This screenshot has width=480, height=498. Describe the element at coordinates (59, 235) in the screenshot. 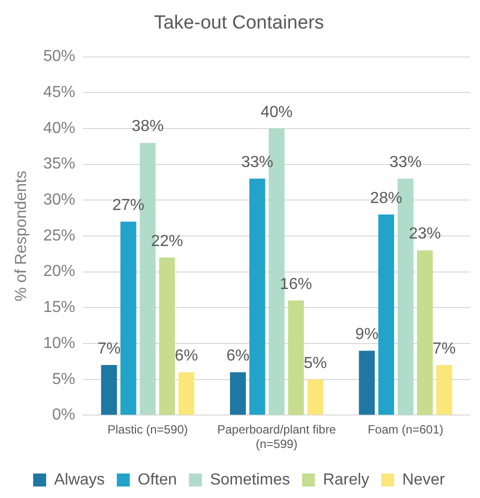

I see `y-tick-label: 25%` at that location.